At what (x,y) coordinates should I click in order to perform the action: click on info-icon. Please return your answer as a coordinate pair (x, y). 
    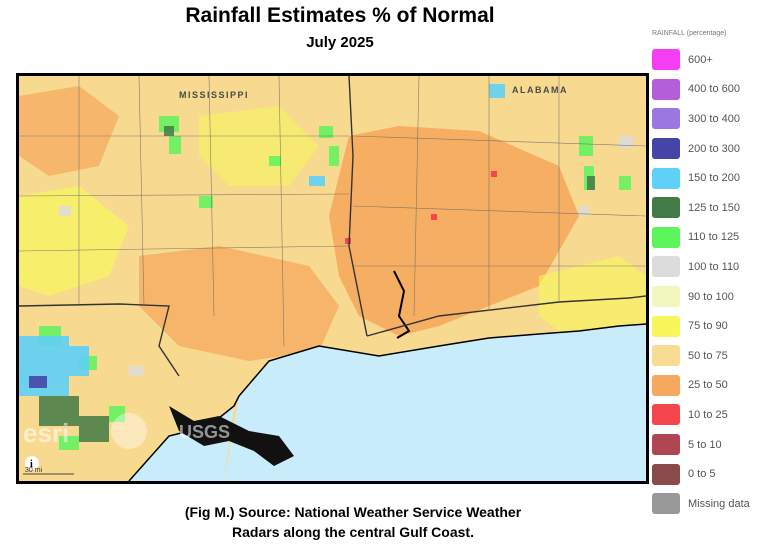
    Looking at the image, I should click on (32, 463).